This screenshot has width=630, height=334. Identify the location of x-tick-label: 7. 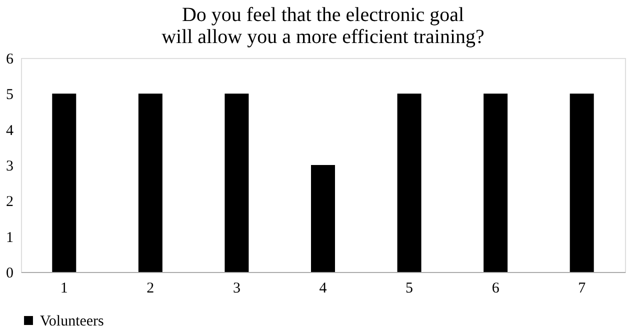
(582, 288).